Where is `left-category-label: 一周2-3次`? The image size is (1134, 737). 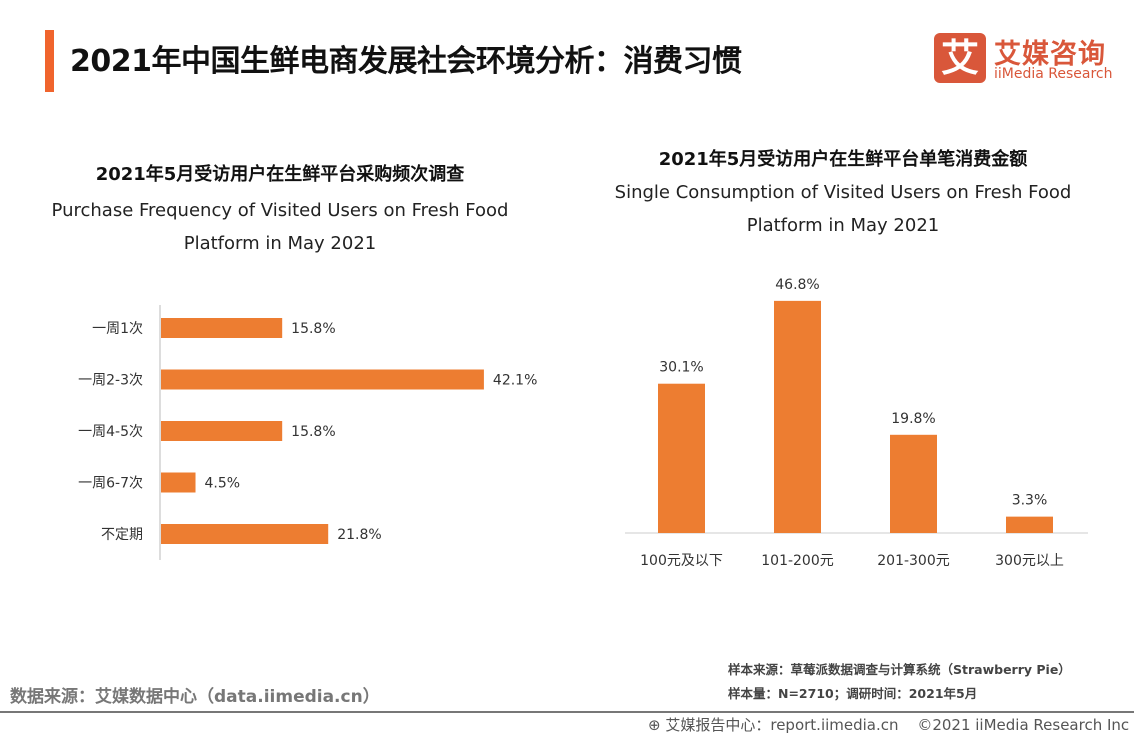
left-category-label: 一周2-3次 is located at coordinates (110, 381).